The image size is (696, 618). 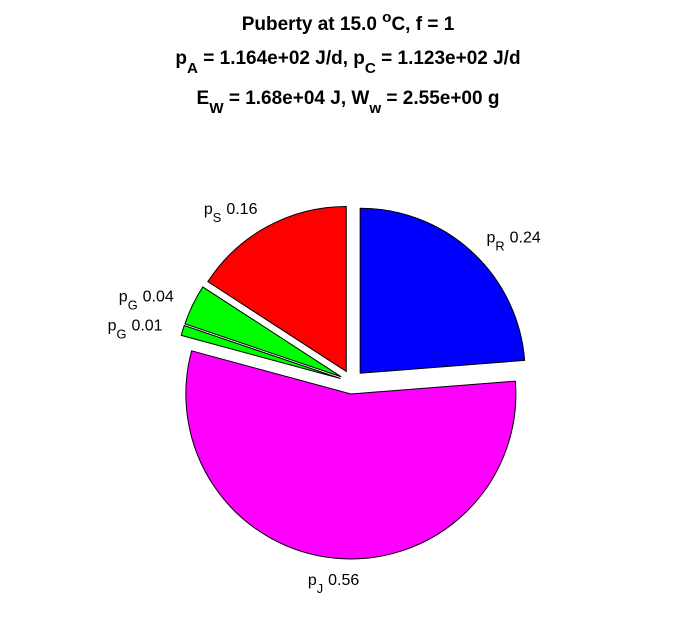 What do you see at coordinates (203, 98) in the screenshot?
I see `text-run: E` at bounding box center [203, 98].